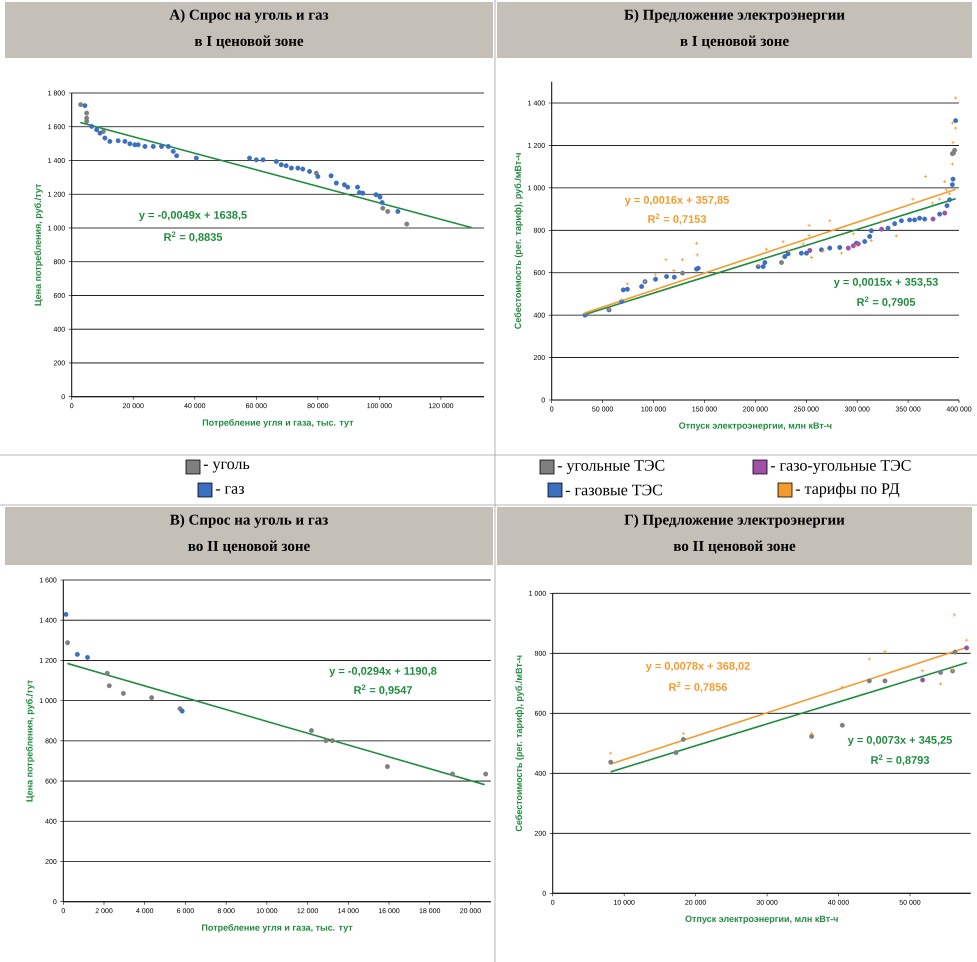 This screenshot has width=977, height=962. I want to click on legend-label: - газо-угольные ТЭС, so click(840, 467).